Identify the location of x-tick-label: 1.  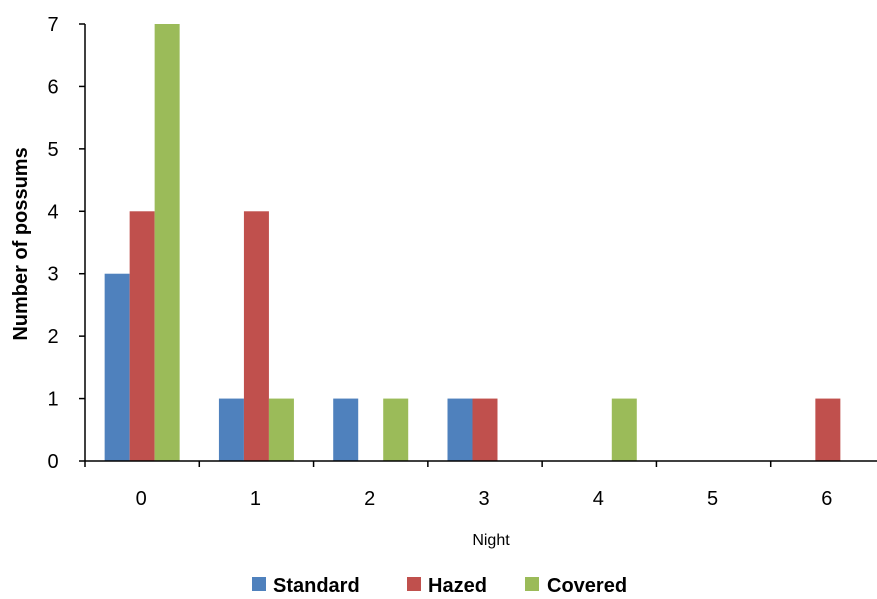
(255, 499).